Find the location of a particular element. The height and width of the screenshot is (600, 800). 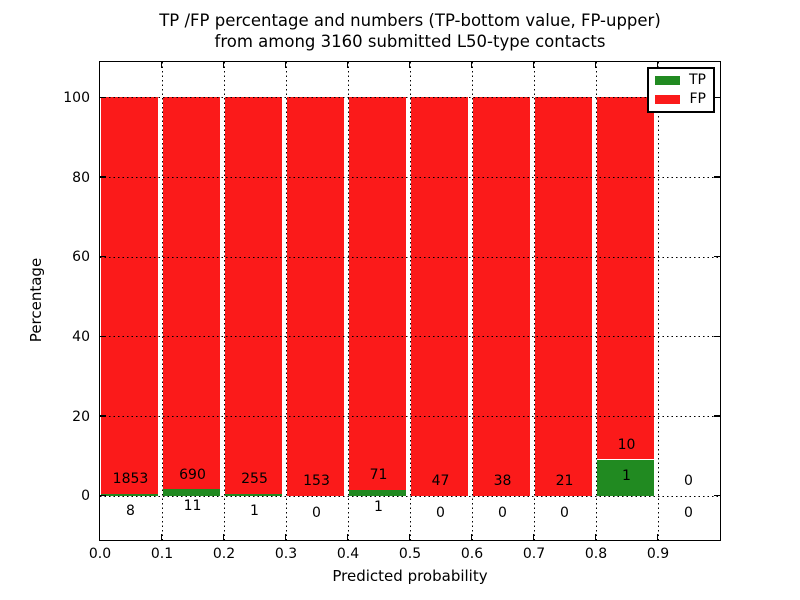

x-tick-top-0.8 is located at coordinates (595, 64).